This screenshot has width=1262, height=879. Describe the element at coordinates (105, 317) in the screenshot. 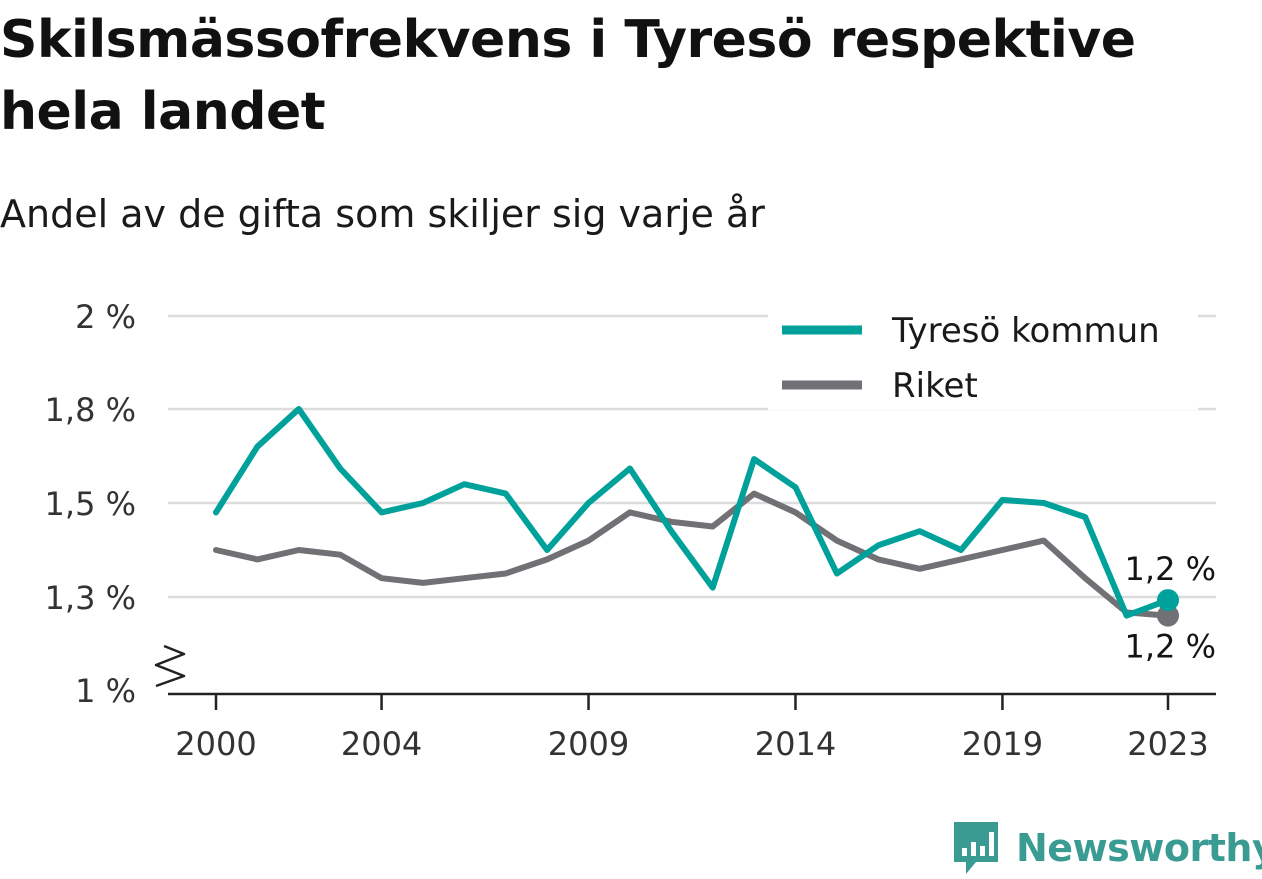

I see `y-tick-label: 2 %` at that location.